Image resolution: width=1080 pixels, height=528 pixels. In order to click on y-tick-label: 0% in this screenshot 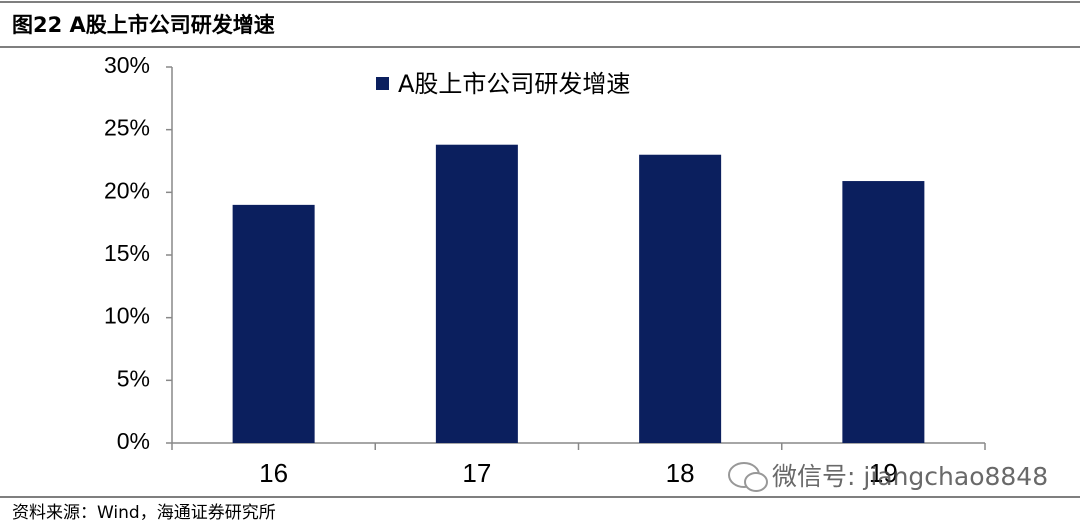, I will do `click(133, 441)`.